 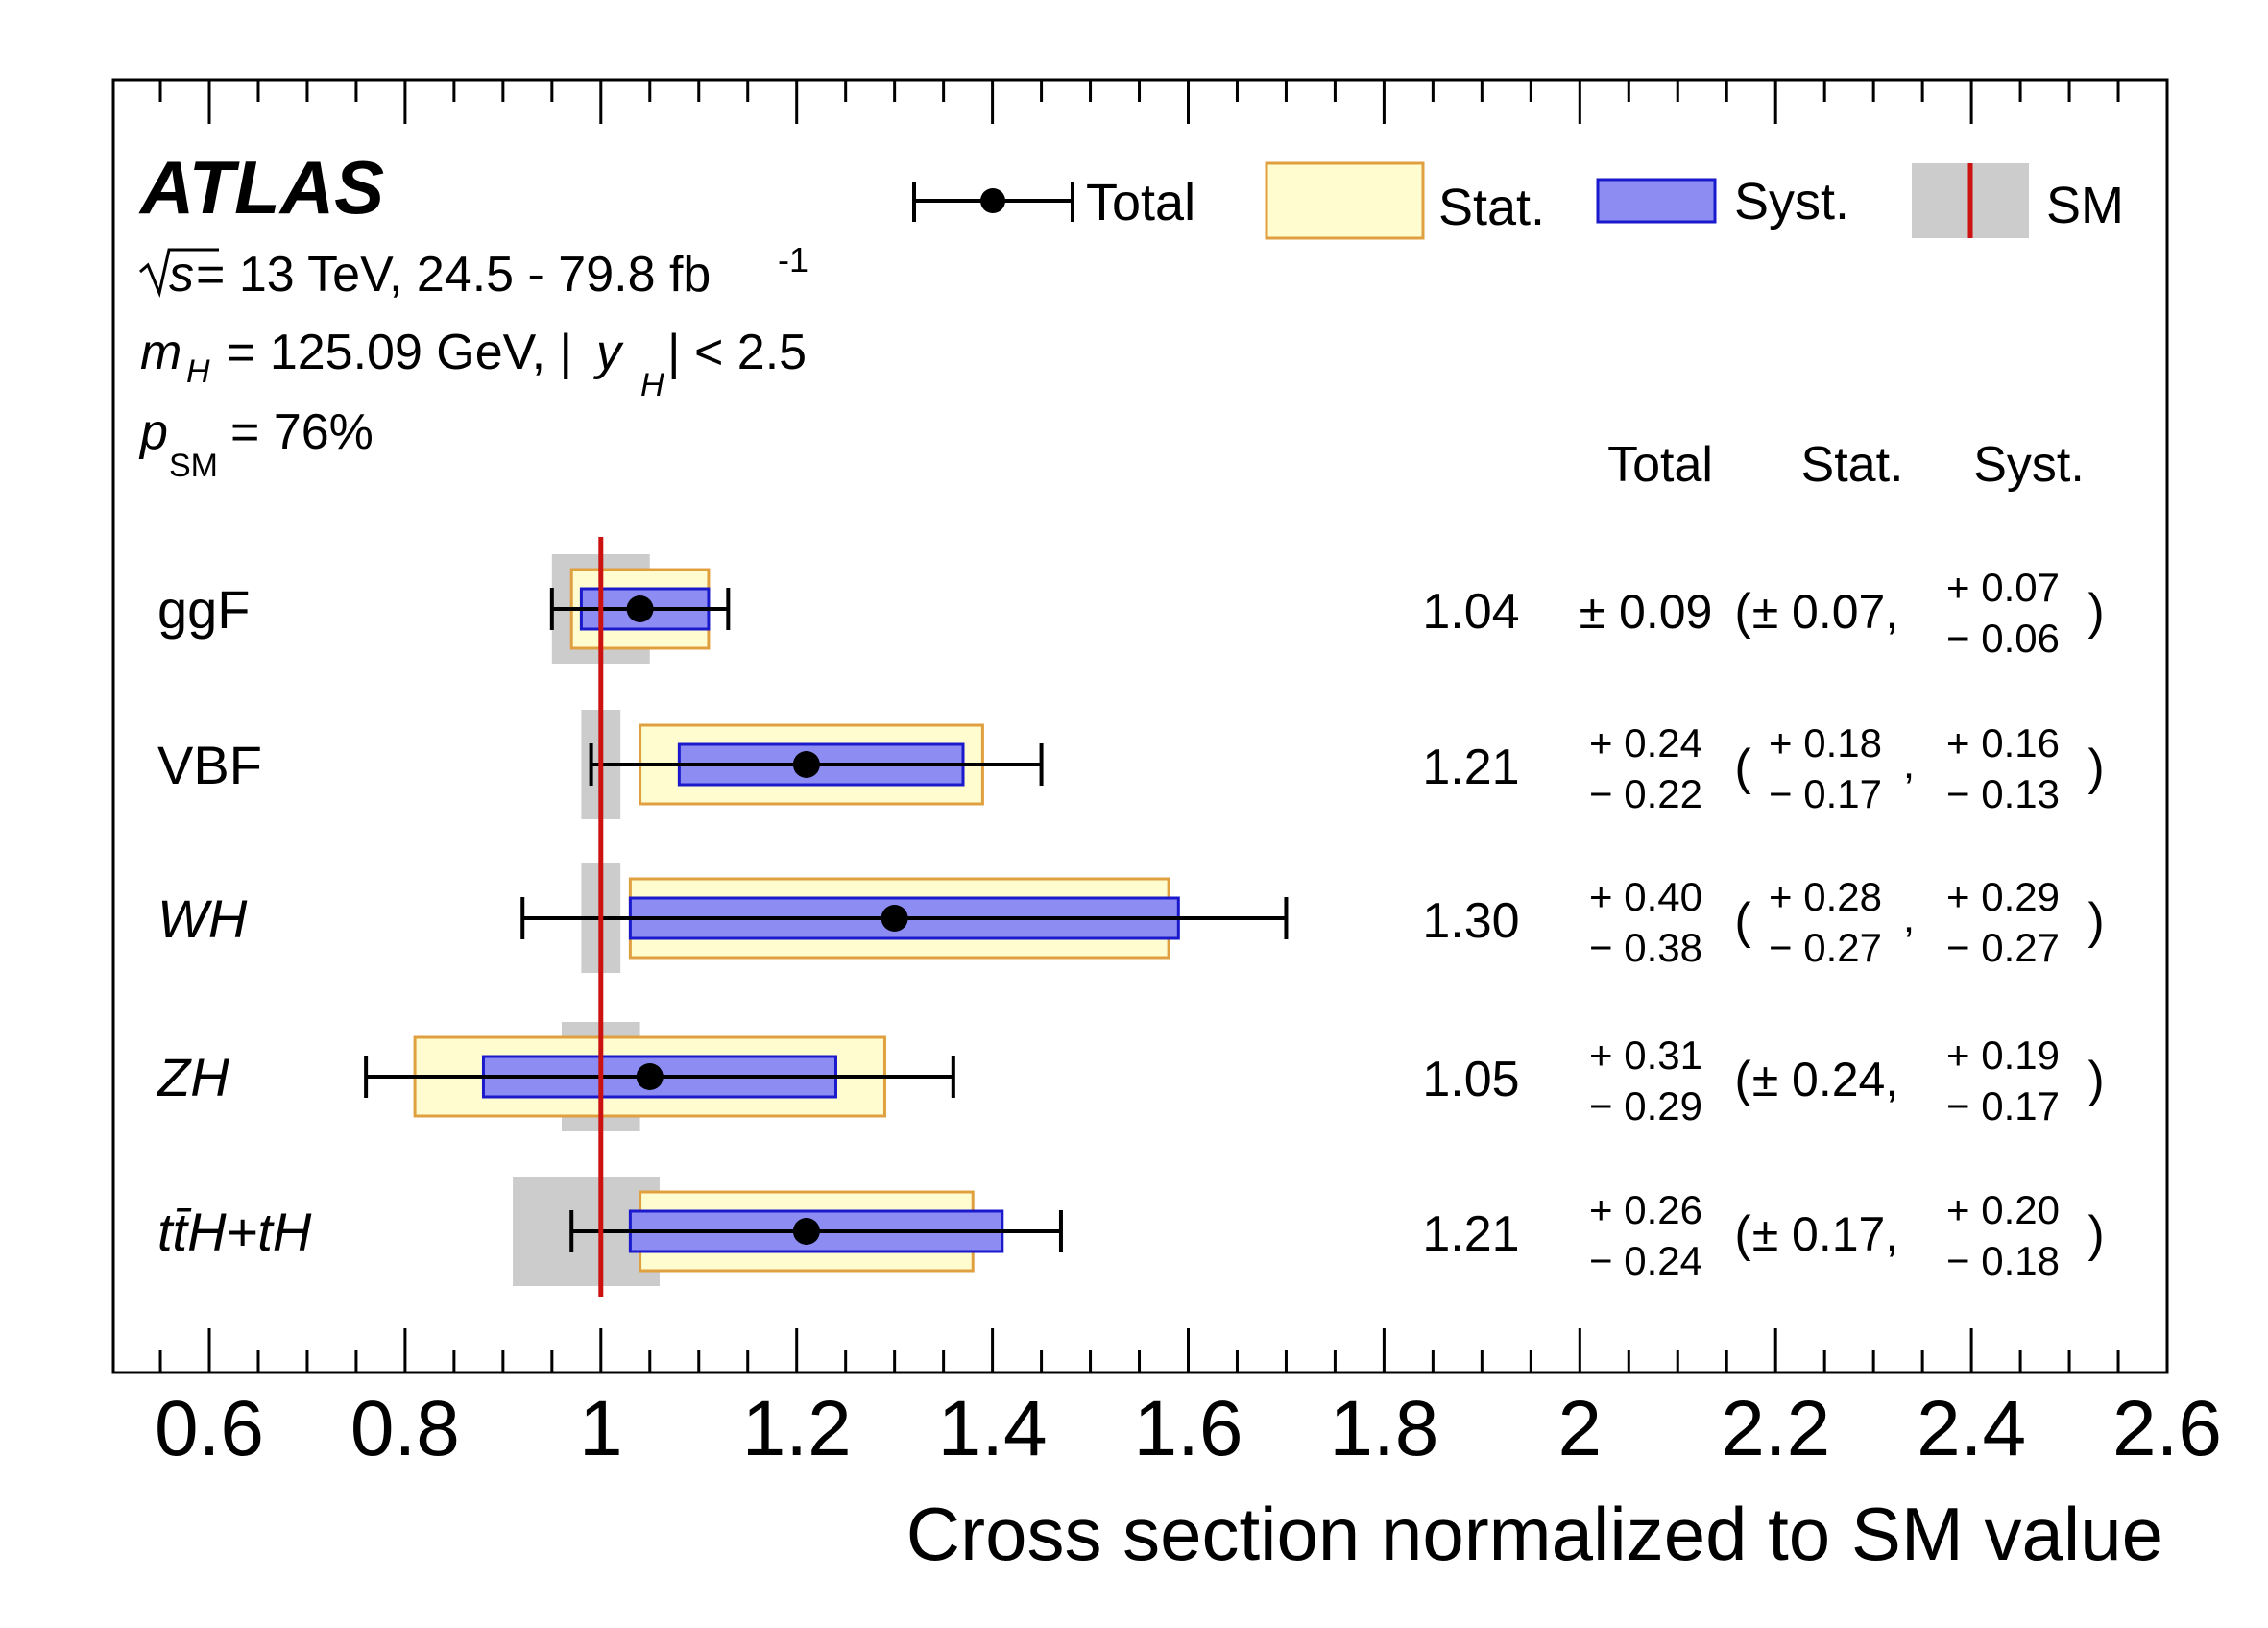 I want to click on psm-label: p SM = 76%, so click(x=256, y=444).